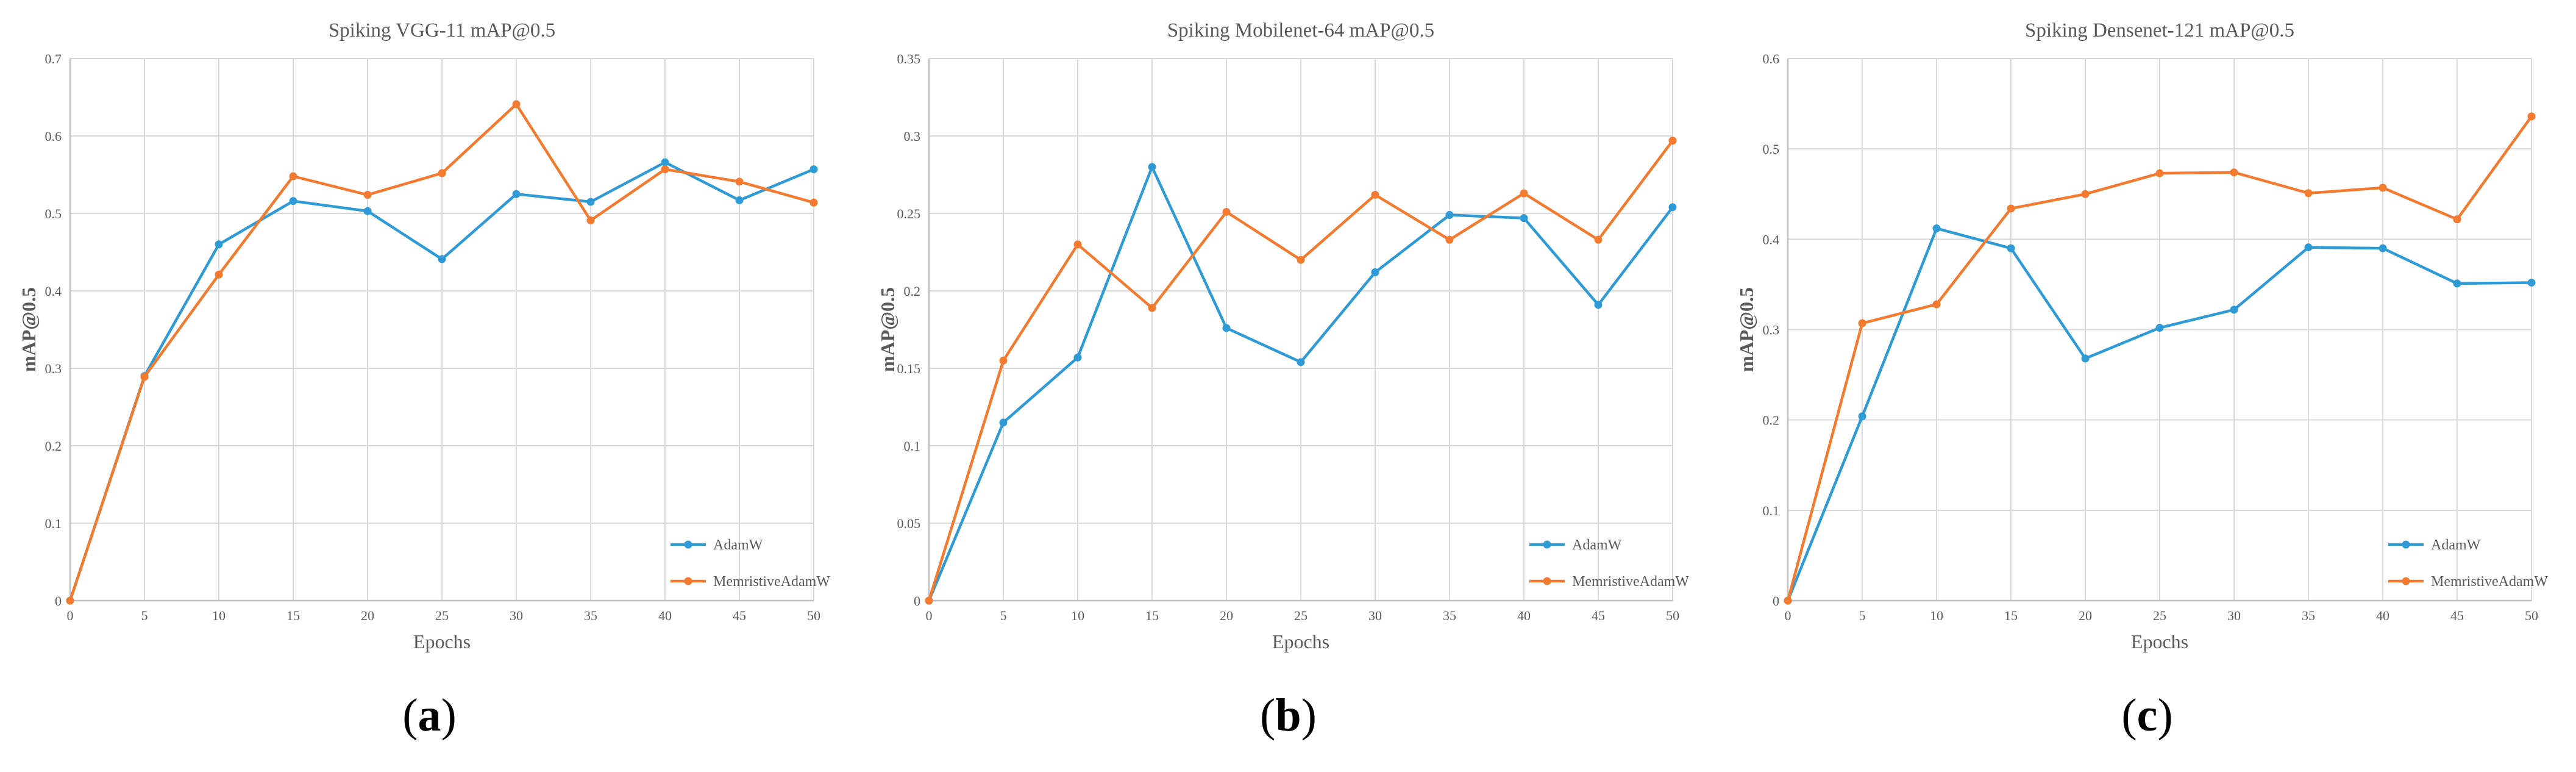 This screenshot has height=772, width=2576. I want to click on chart-b-xtick-label: 0, so click(929, 616).